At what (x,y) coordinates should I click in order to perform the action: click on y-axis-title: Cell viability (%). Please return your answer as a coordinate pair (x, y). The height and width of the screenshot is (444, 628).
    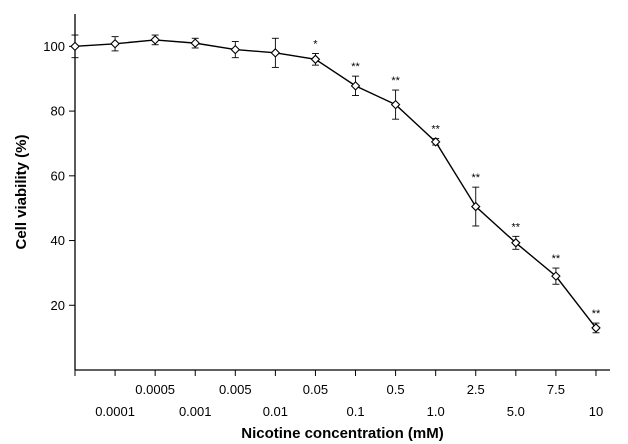
    Looking at the image, I should click on (21, 191).